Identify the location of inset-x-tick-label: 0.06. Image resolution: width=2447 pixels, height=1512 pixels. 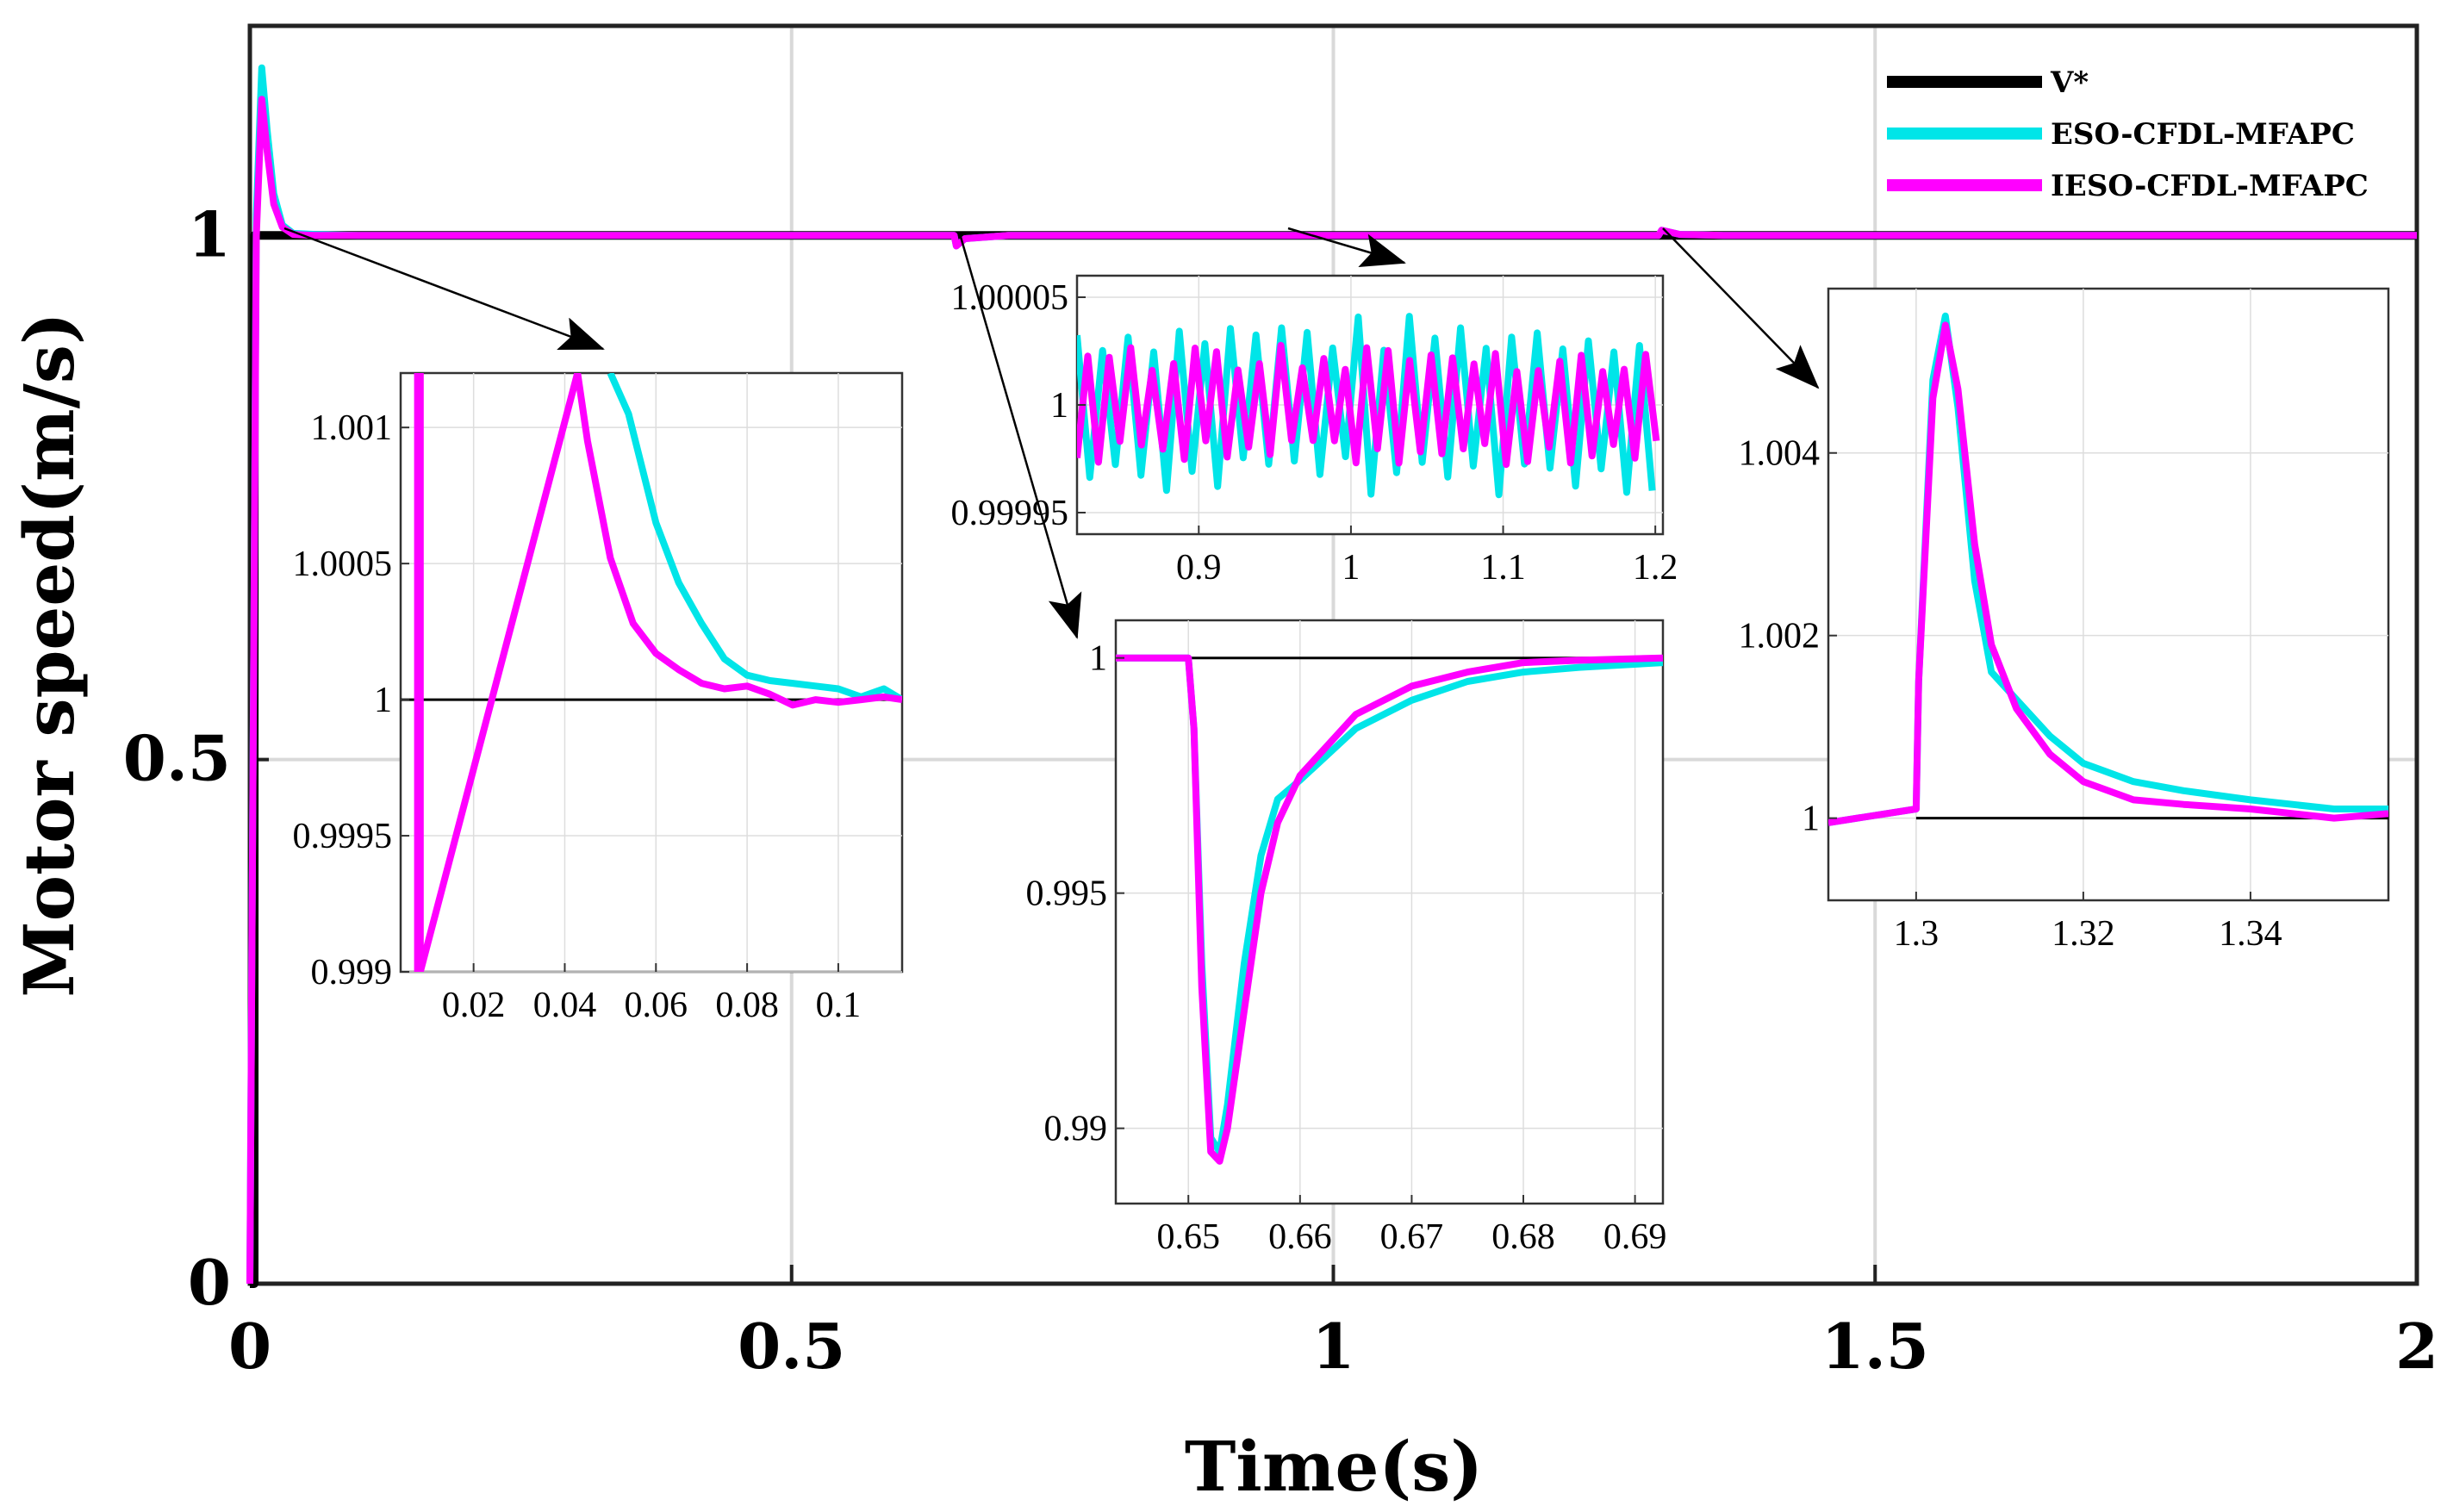
(656, 1006).